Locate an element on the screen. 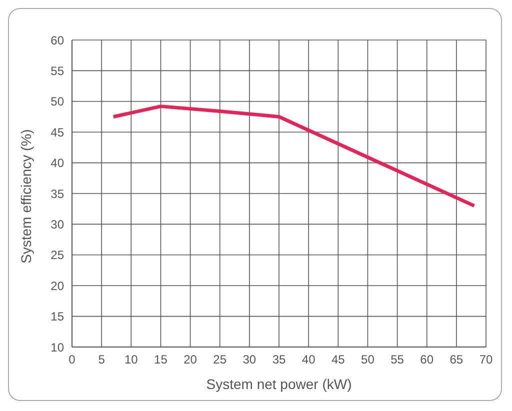 The height and width of the screenshot is (411, 512). y-tick-label: 30 is located at coordinates (57, 224).